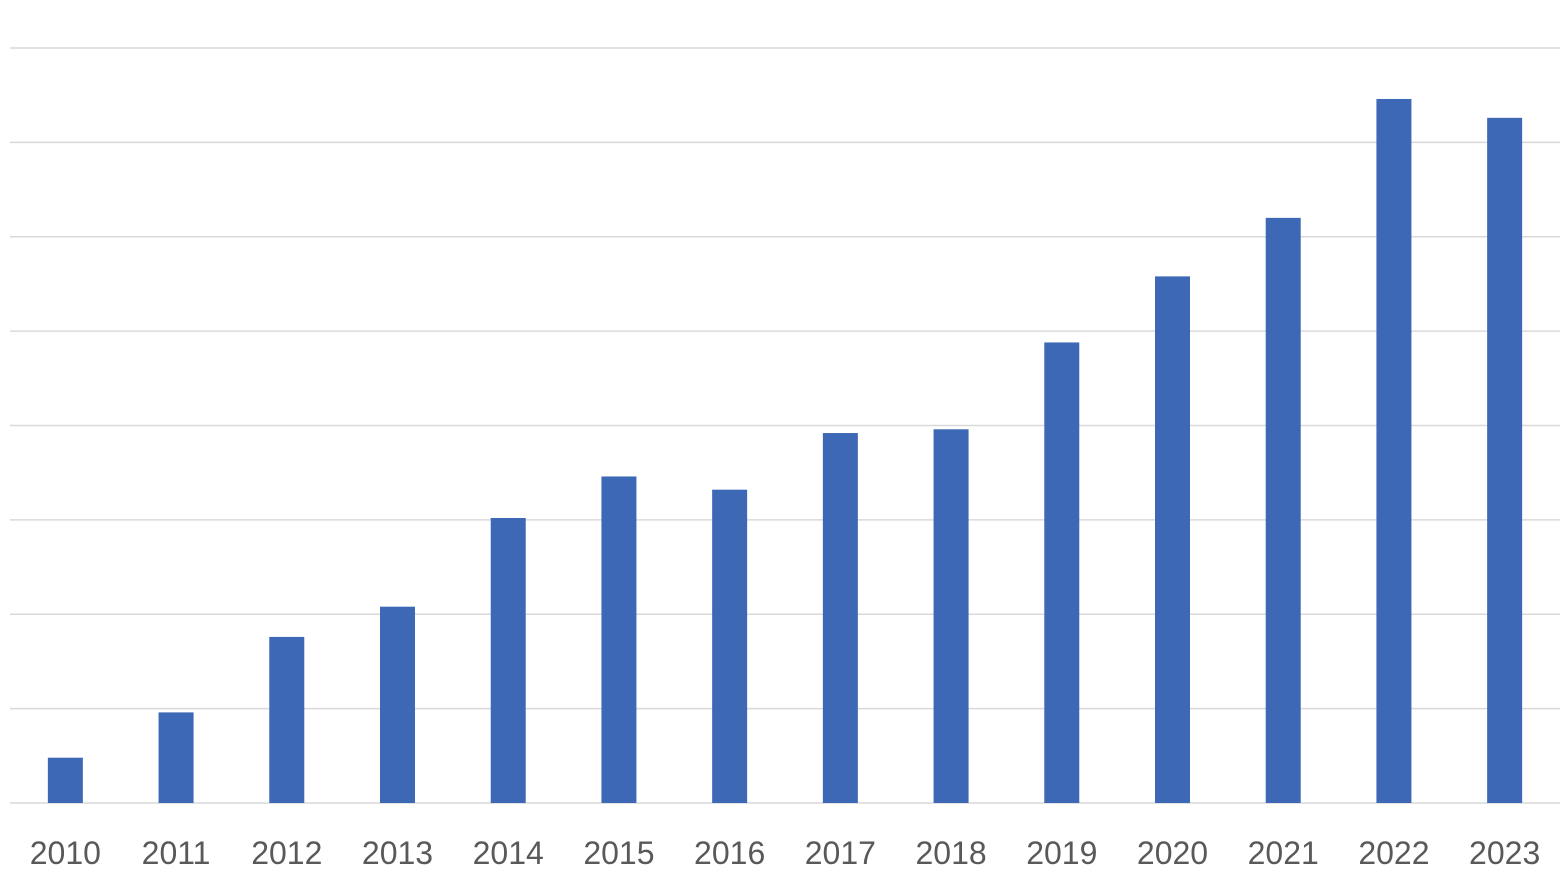 This screenshot has height=888, width=1562. What do you see at coordinates (840, 618) in the screenshot?
I see `bar-2017` at bounding box center [840, 618].